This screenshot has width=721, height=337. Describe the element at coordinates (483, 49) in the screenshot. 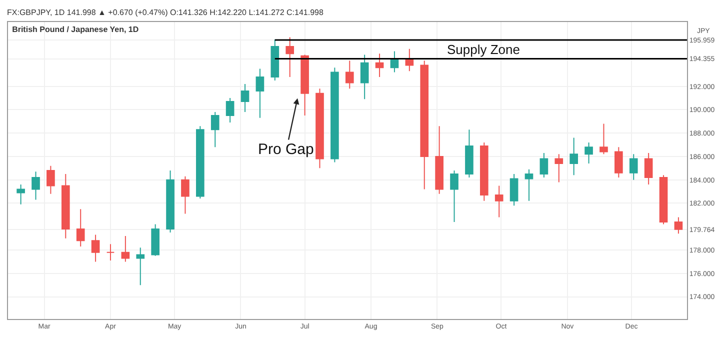

I see `annotation: Supply Zone` at that location.